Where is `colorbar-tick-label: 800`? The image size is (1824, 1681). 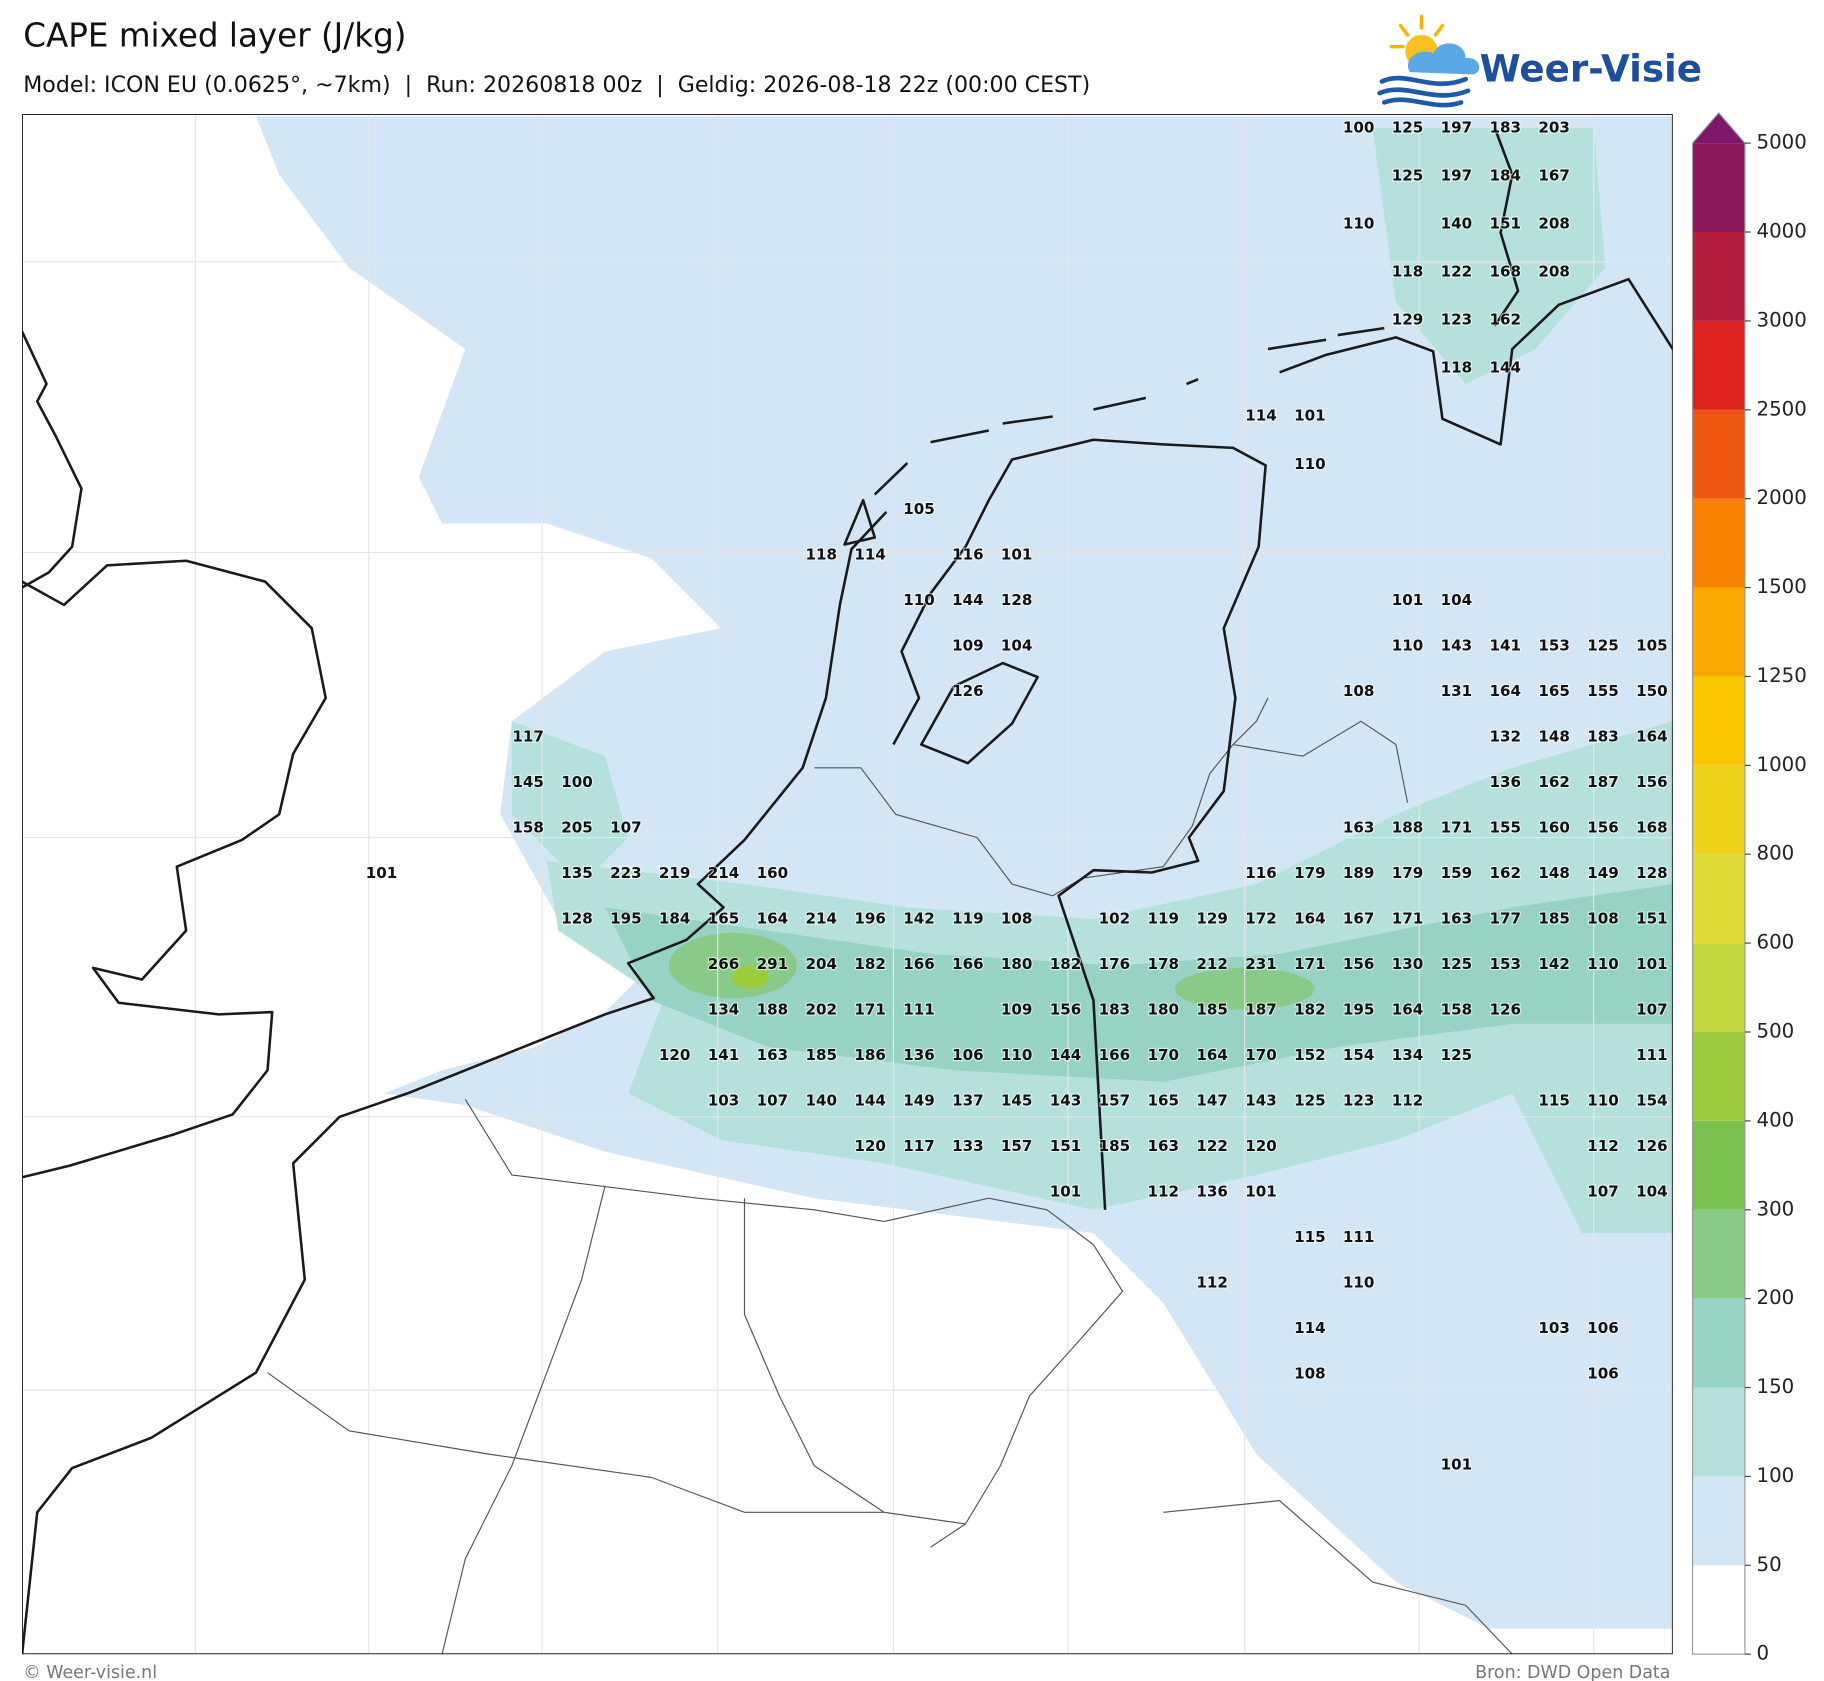 colorbar-tick-label: 800 is located at coordinates (1776, 853).